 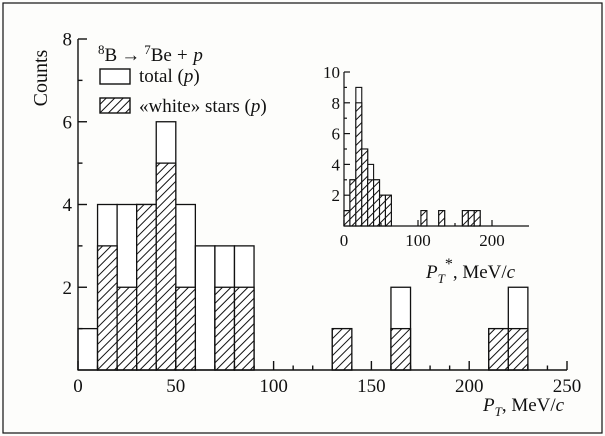 I want to click on inset-y-tick-label: 4, so click(x=336, y=164).